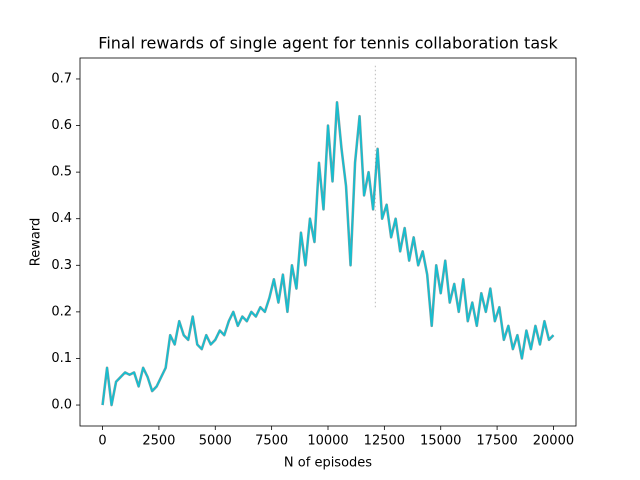 The width and height of the screenshot is (640, 480). Describe the element at coordinates (61, 405) in the screenshot. I see `y-tick-label: 0.0` at that location.